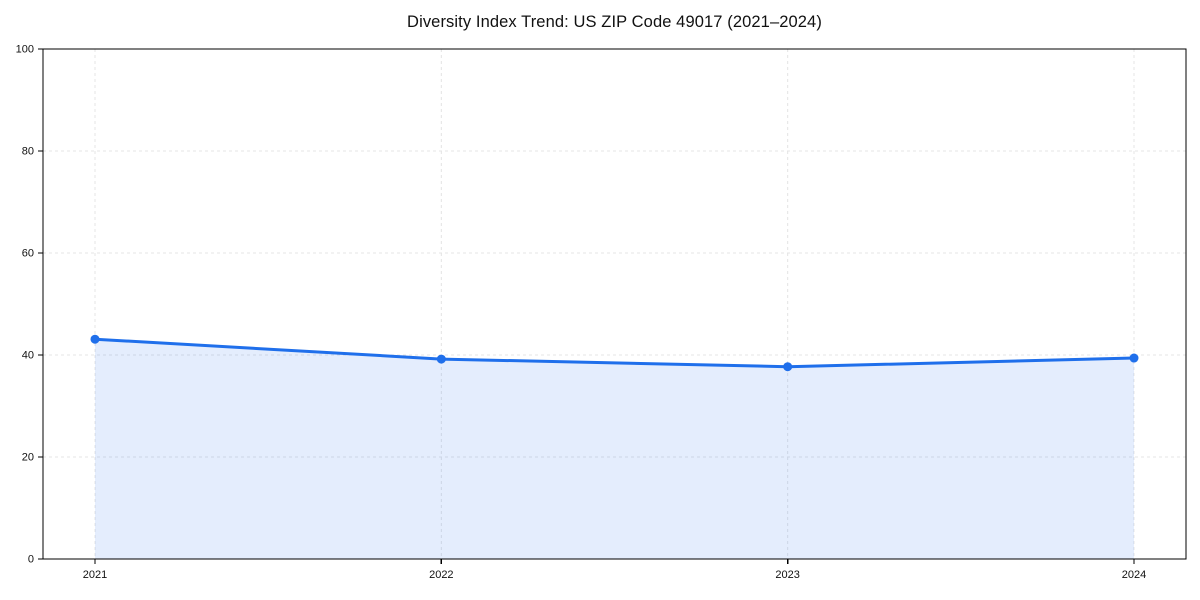 Image resolution: width=1200 pixels, height=600 pixels. I want to click on x-tick-label: 2021, so click(95, 575).